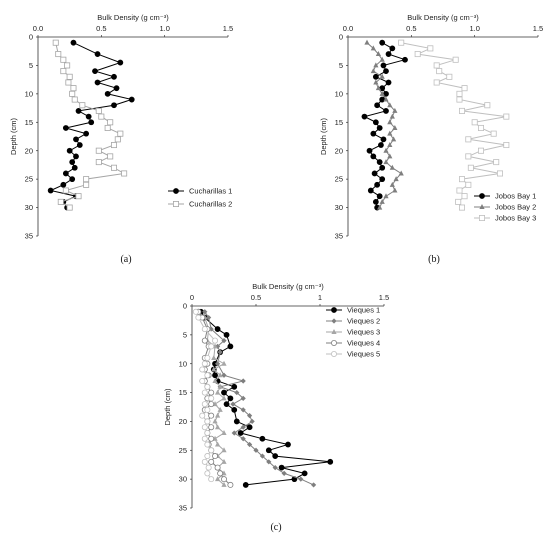 The height and width of the screenshot is (545, 550). What do you see at coordinates (474, 28) in the screenshot?
I see `x-tick-label: 1.0` at bounding box center [474, 28].